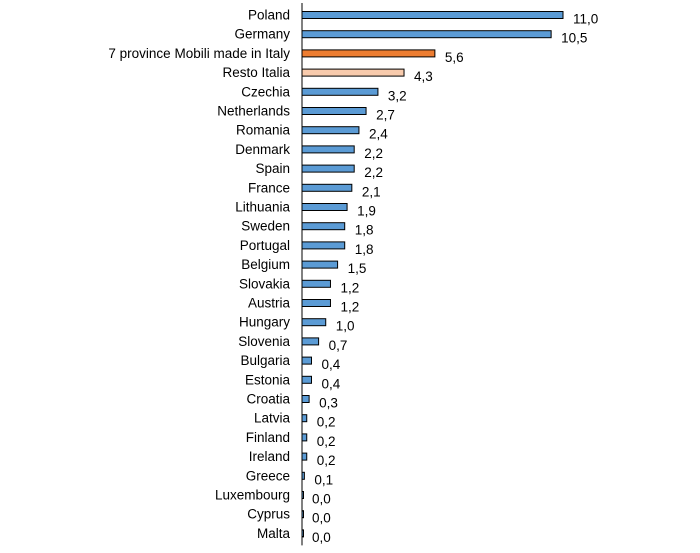 The height and width of the screenshot is (553, 700). I want to click on value-label-16: 1,0, so click(345, 326).